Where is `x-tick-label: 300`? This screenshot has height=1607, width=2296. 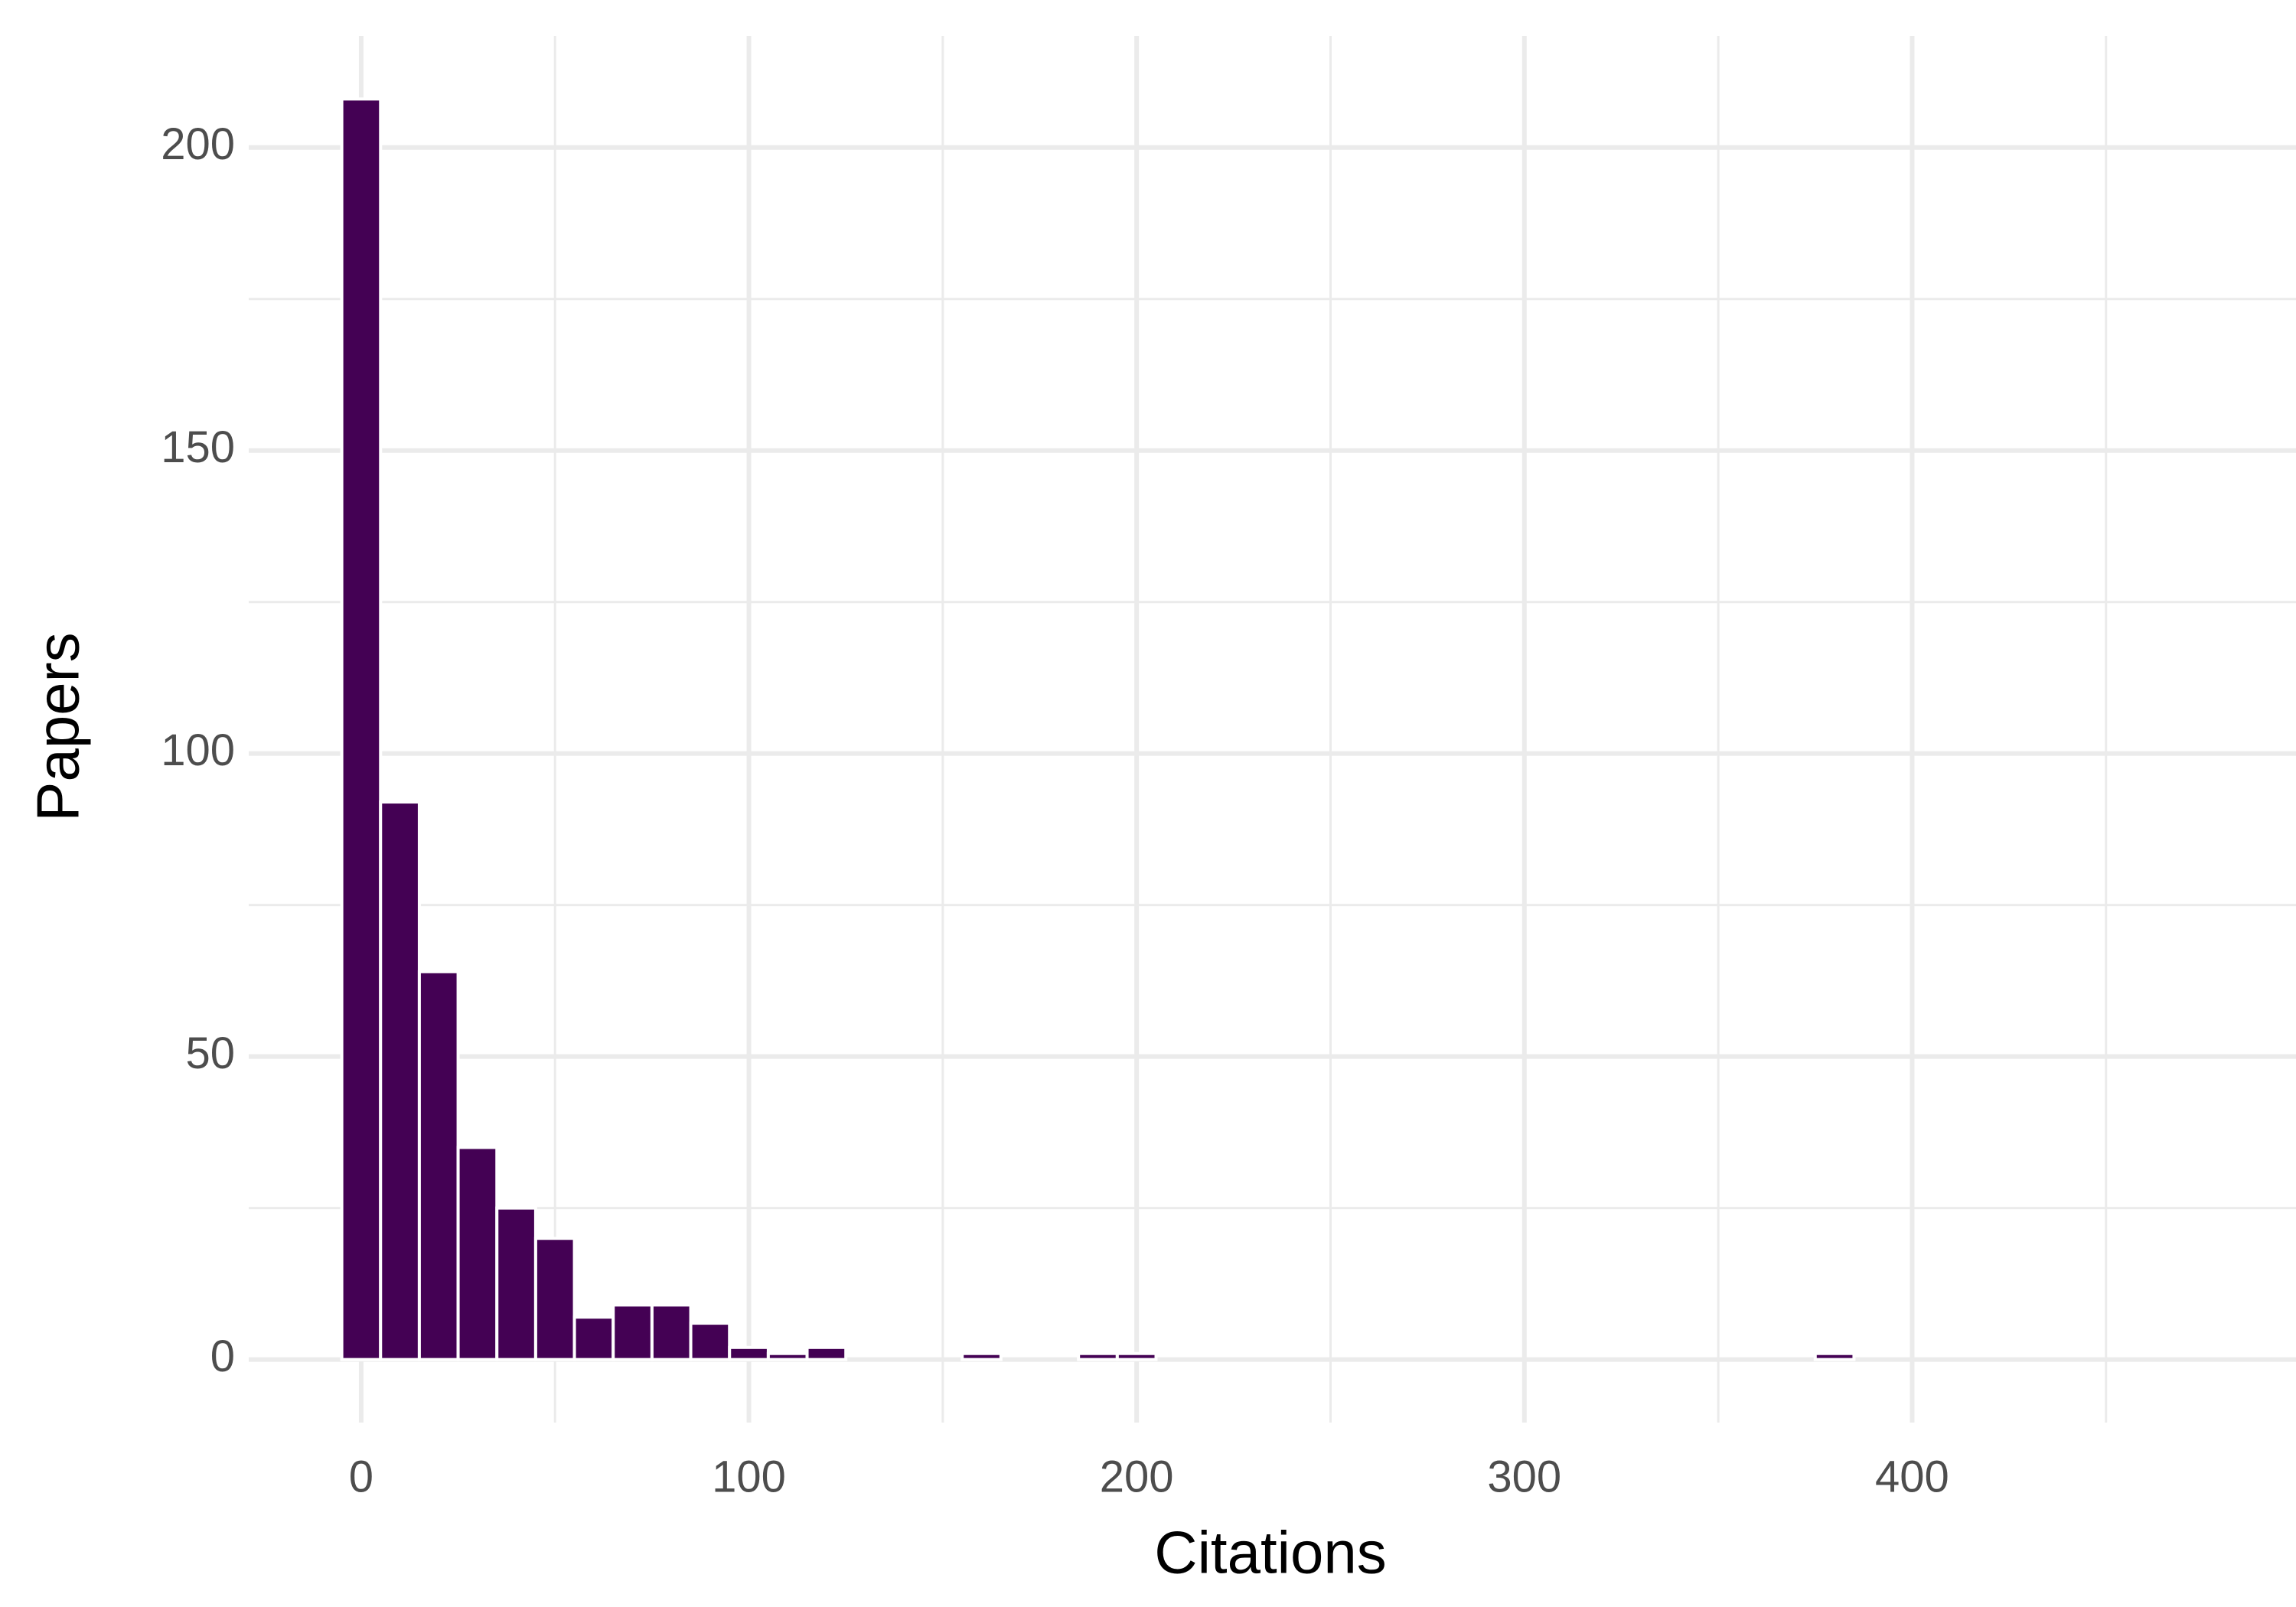 x-tick-label: 300 is located at coordinates (1524, 1476).